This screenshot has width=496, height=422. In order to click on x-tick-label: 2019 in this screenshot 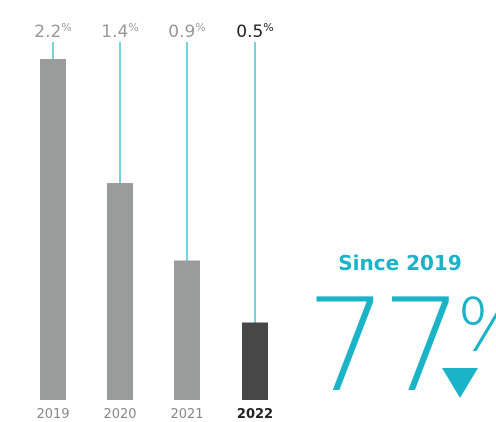, I will do `click(52, 414)`.